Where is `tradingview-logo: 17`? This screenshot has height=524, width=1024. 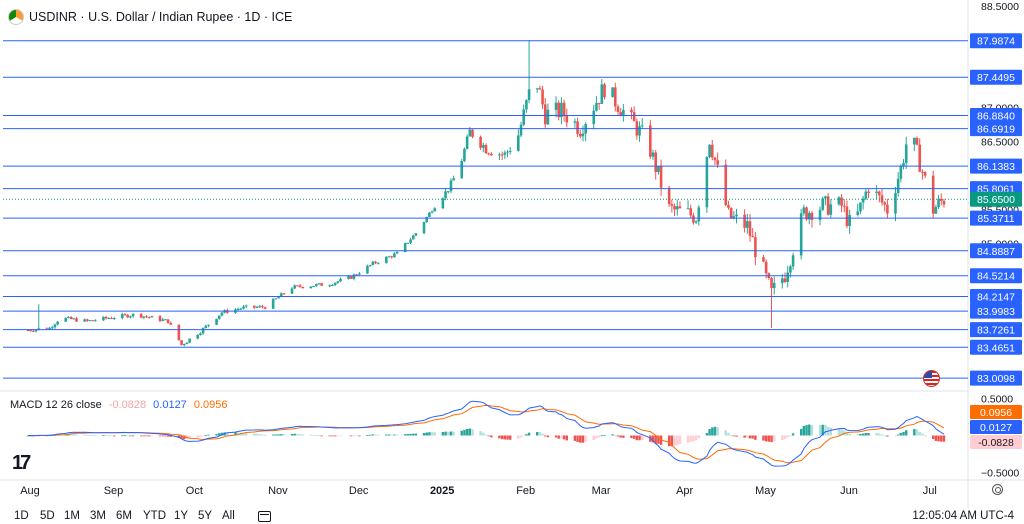
tradingview-logo: 17 is located at coordinates (21, 463).